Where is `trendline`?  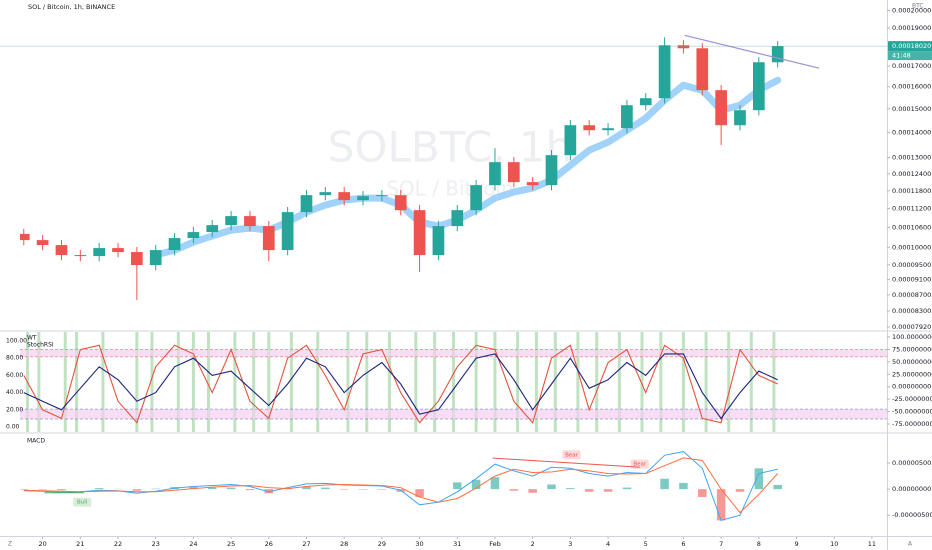 trendline is located at coordinates (752, 51).